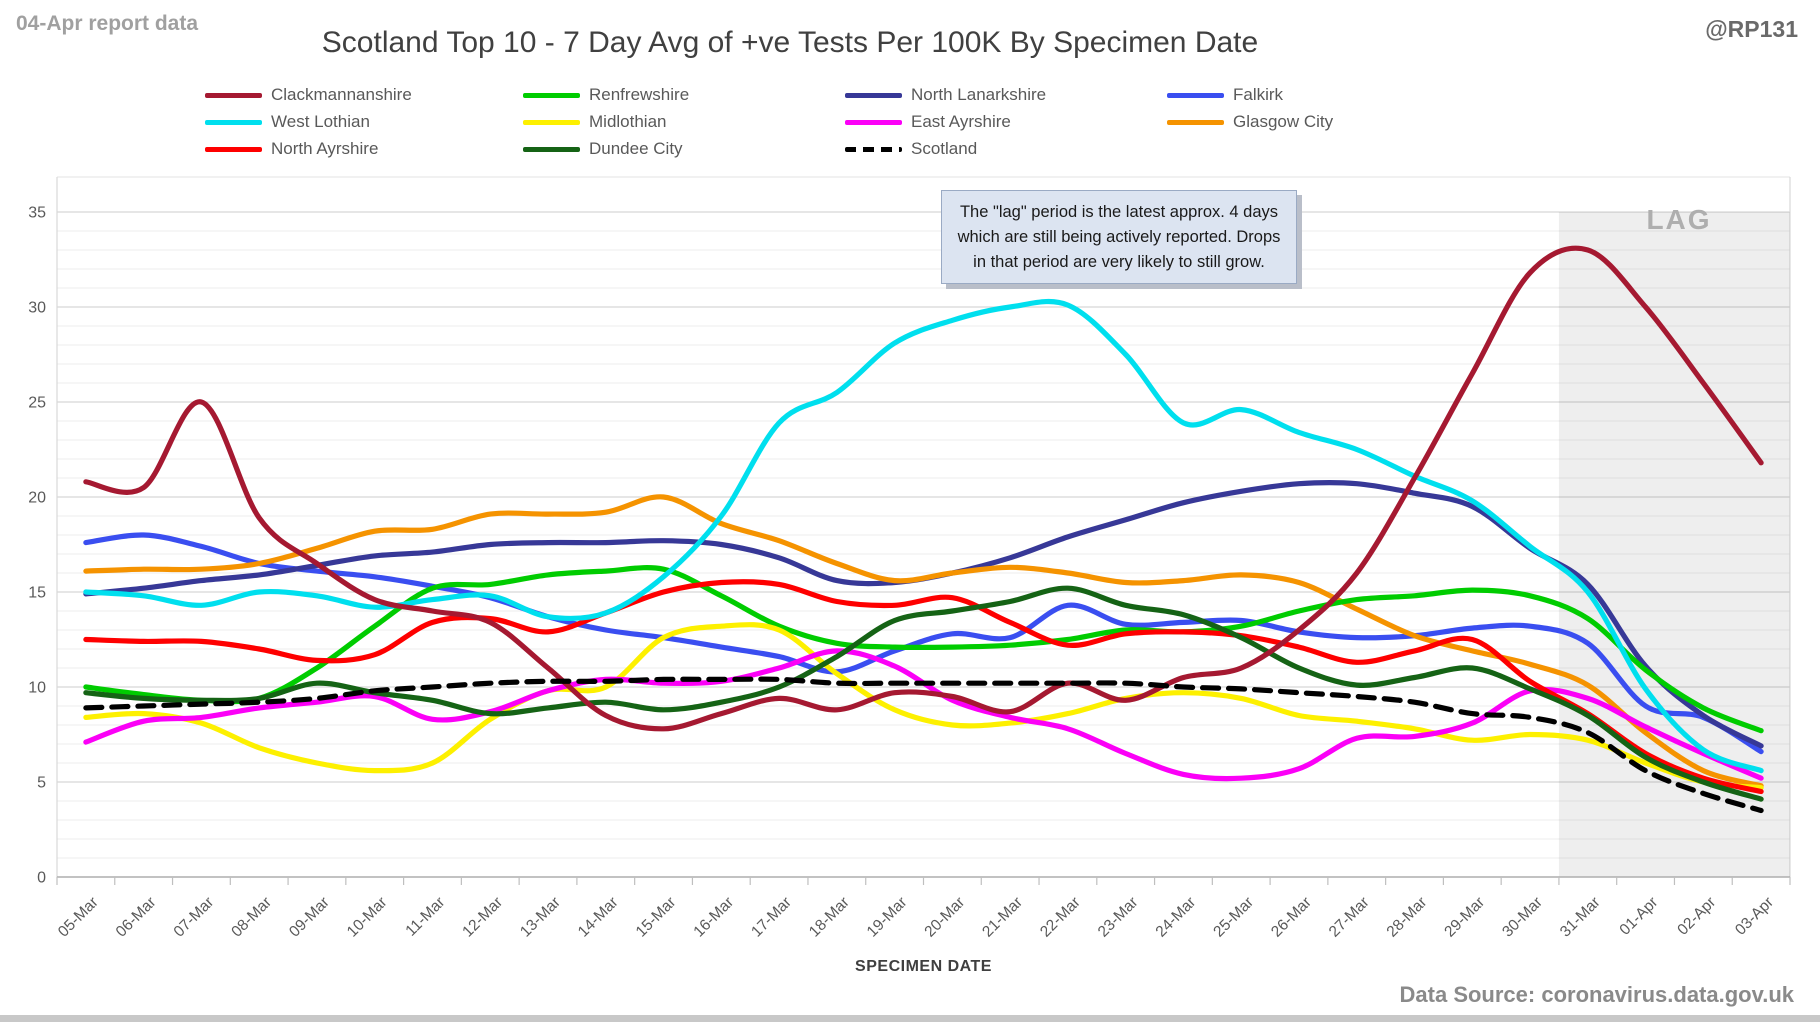 This screenshot has width=1820, height=1022. What do you see at coordinates (1751, 29) in the screenshot?
I see `author-handle: @RP131` at bounding box center [1751, 29].